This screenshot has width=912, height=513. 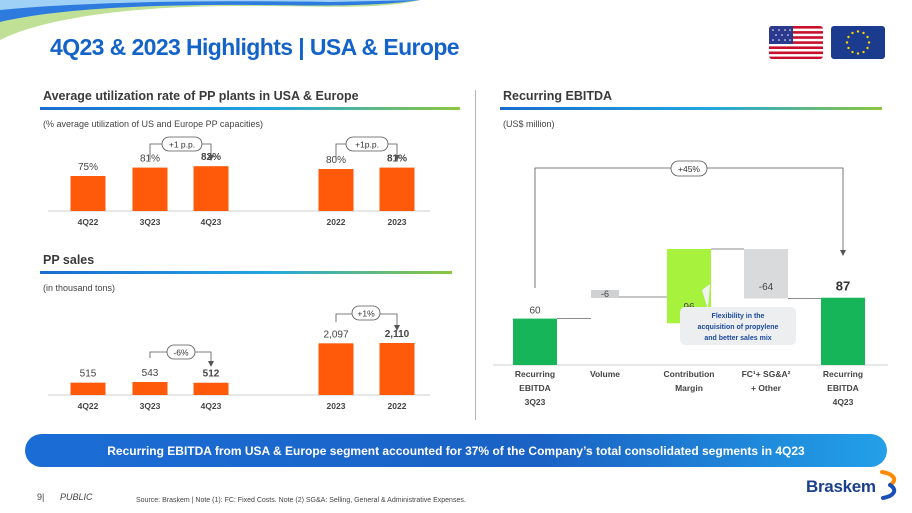 What do you see at coordinates (738, 327) in the screenshot?
I see `ebitda-note-line-2: acquisition of propylene` at bounding box center [738, 327].